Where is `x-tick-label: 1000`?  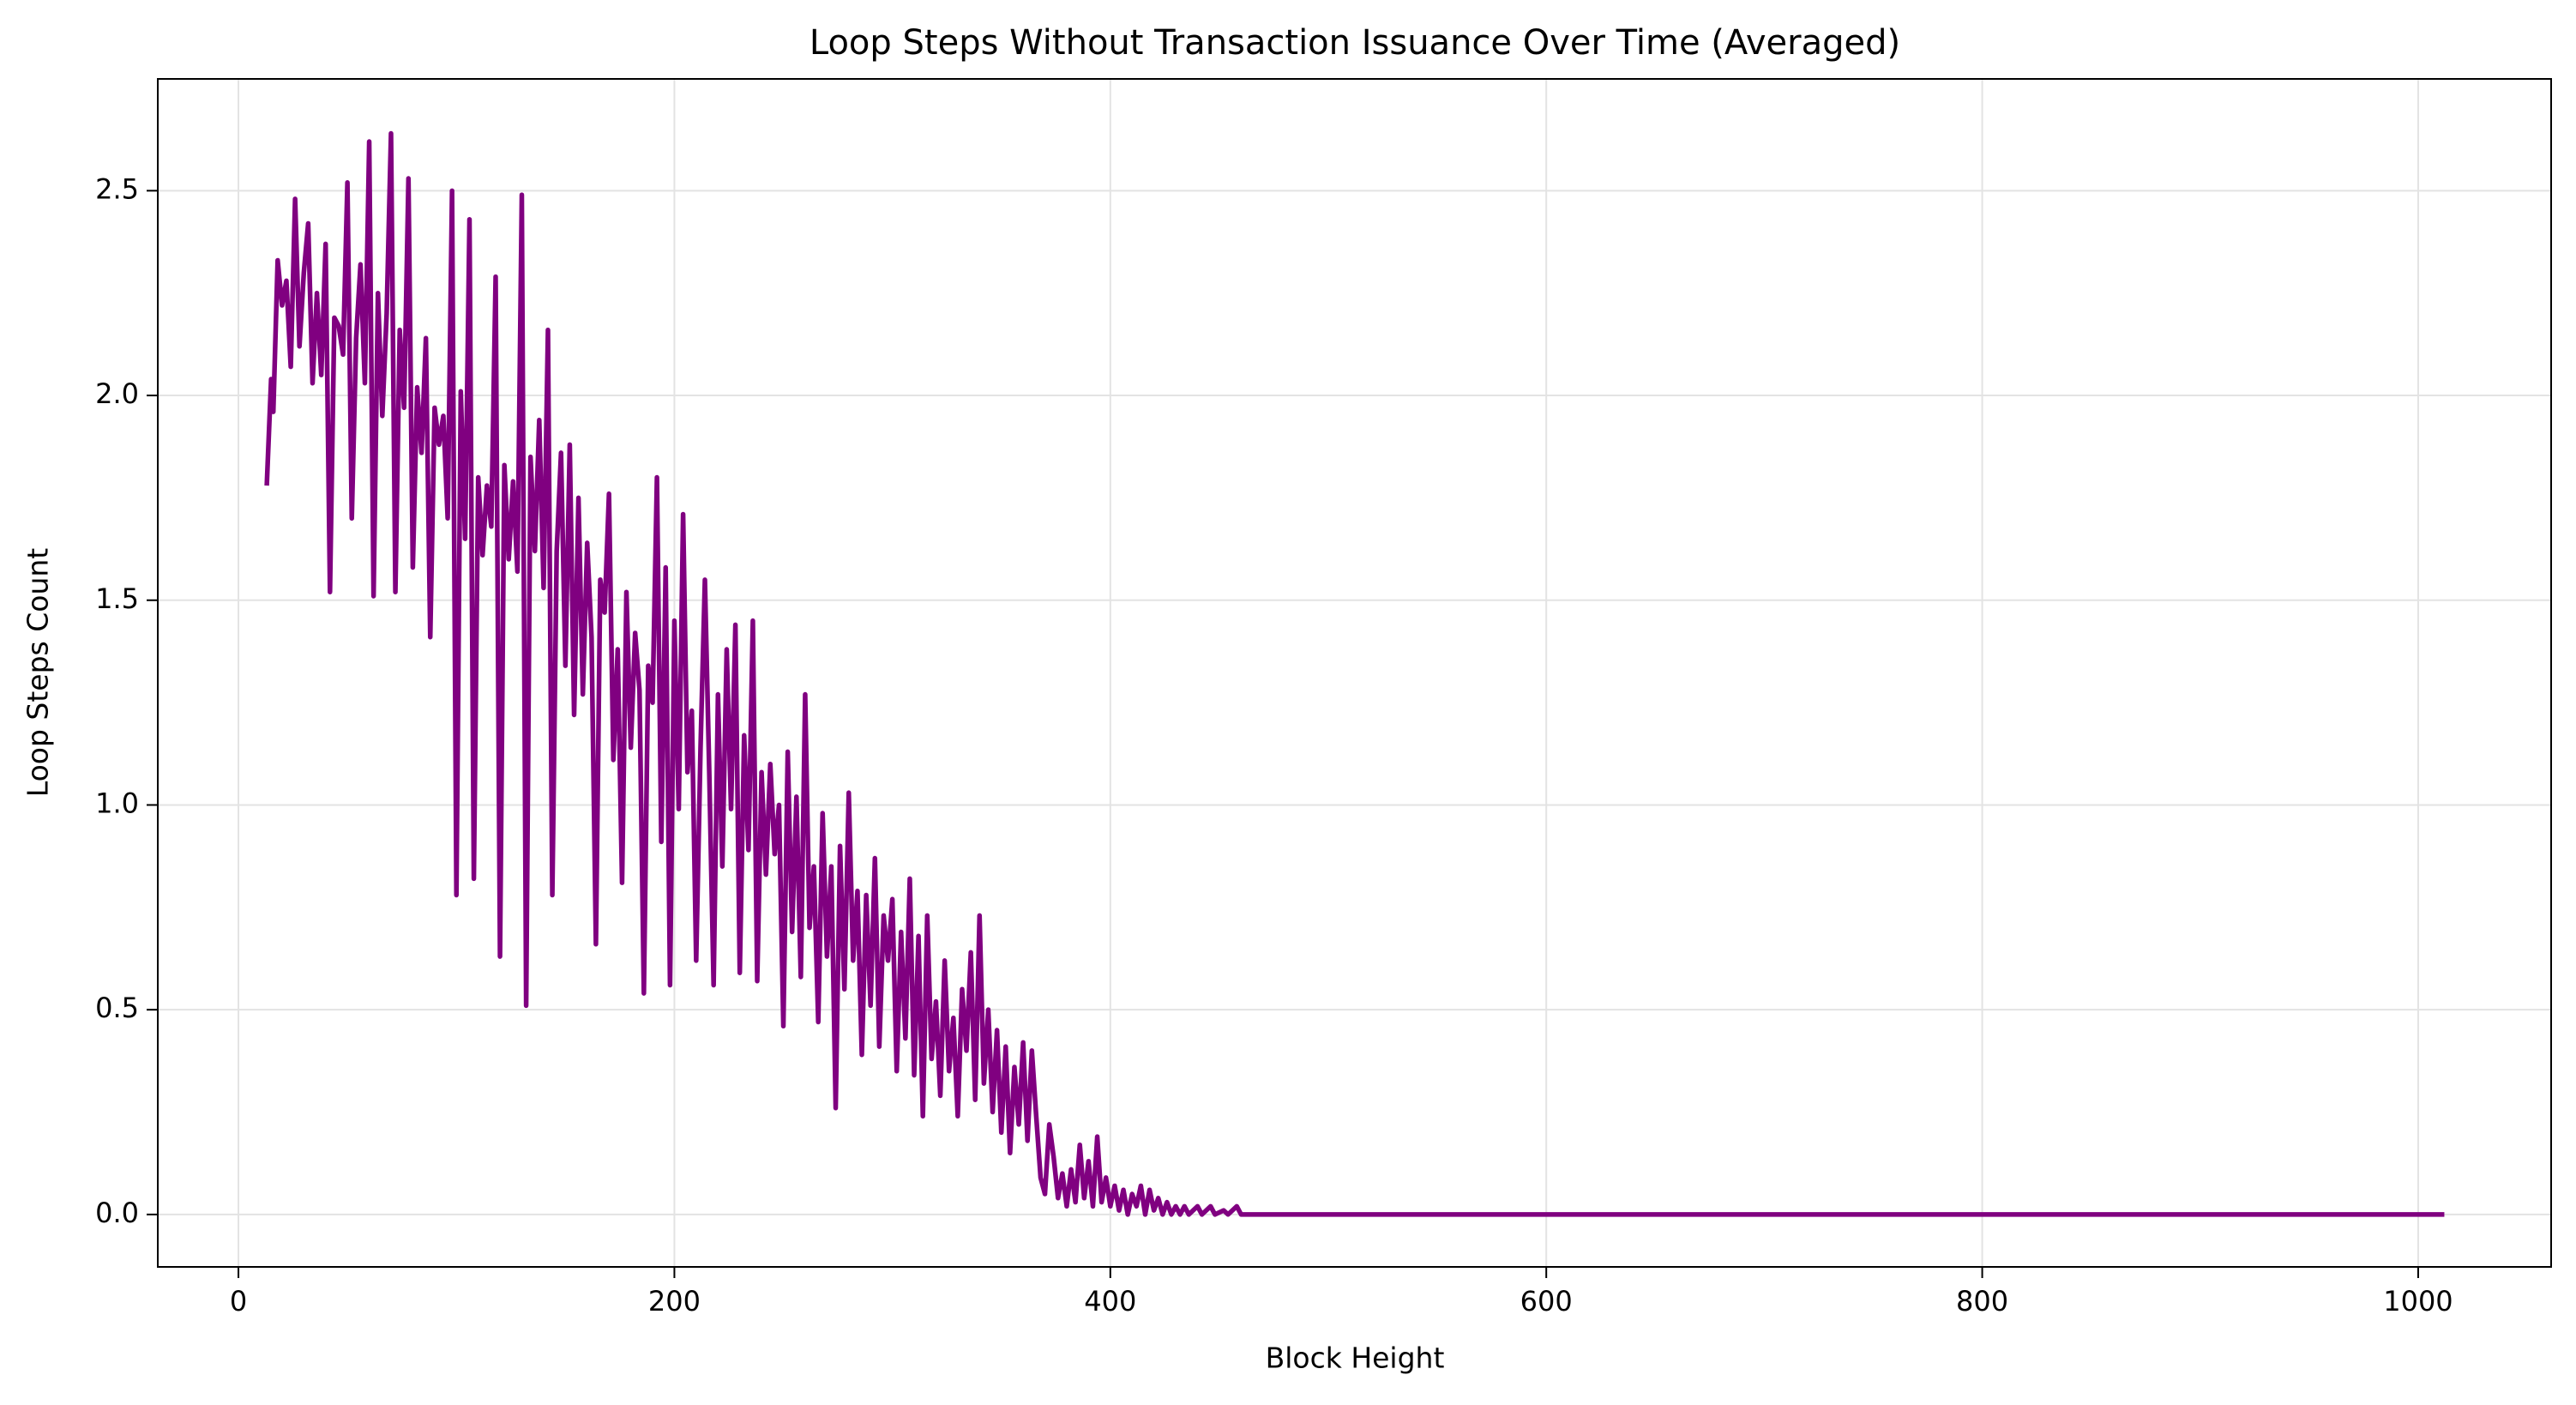
x-tick-label: 1000 is located at coordinates (2418, 1301).